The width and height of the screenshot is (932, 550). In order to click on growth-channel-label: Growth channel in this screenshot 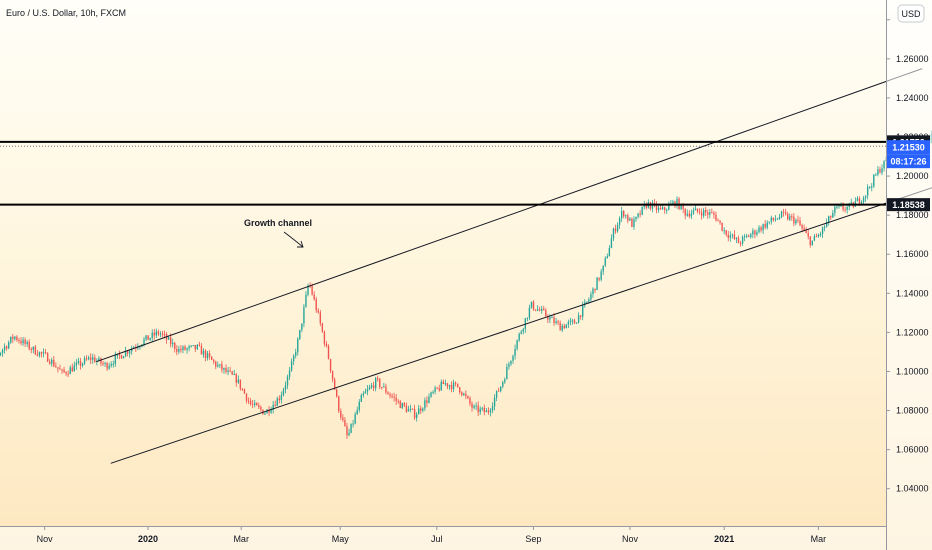, I will do `click(278, 223)`.